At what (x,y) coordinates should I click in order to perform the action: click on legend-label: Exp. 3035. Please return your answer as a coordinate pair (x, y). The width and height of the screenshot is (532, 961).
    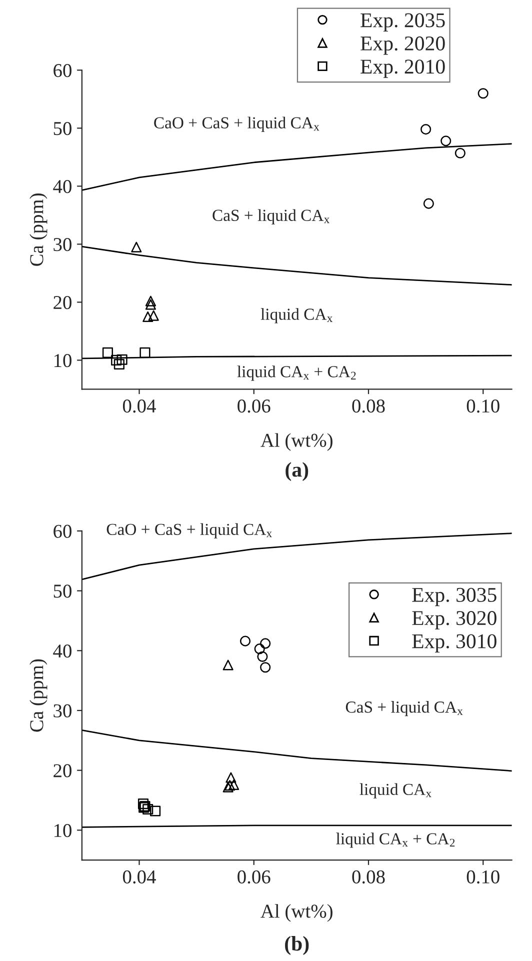
    Looking at the image, I should click on (454, 597).